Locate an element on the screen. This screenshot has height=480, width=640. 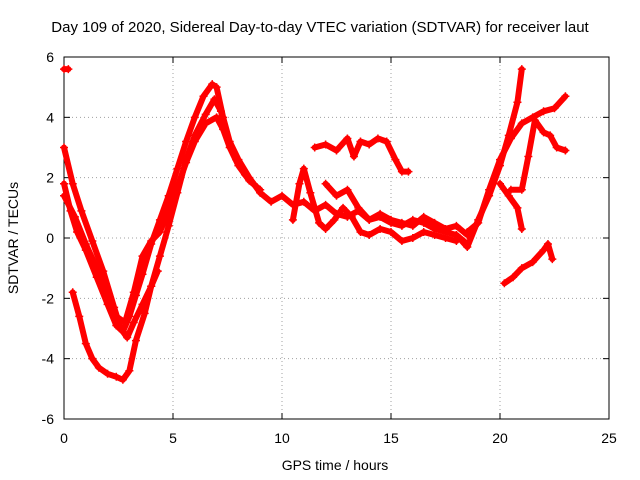
y-tick-label: 4 is located at coordinates (50, 117).